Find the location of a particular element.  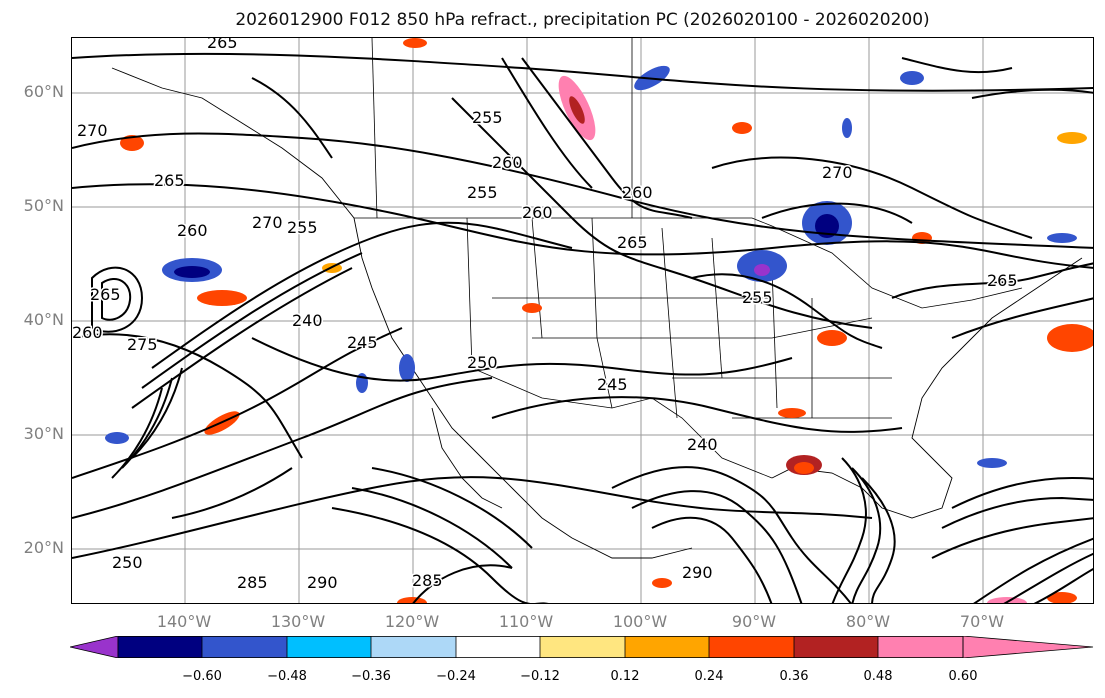

lat-label-60n: 60°N is located at coordinates (43, 91).